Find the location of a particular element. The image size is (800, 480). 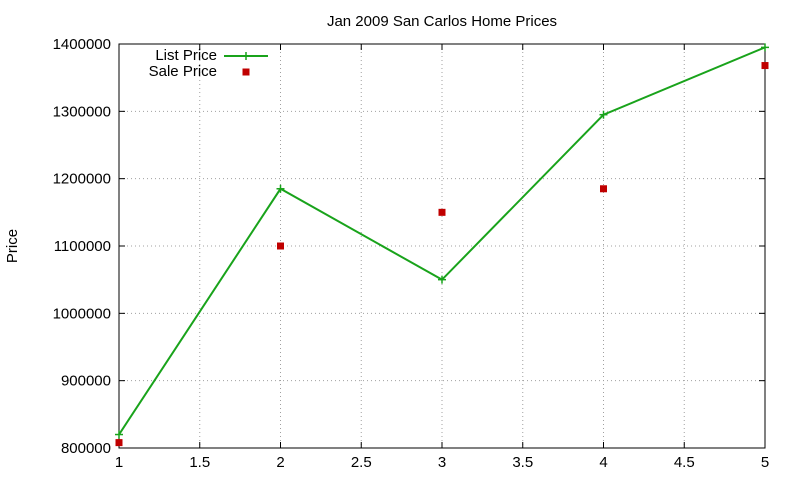

x-tick-label: 2.5 is located at coordinates (361, 462).